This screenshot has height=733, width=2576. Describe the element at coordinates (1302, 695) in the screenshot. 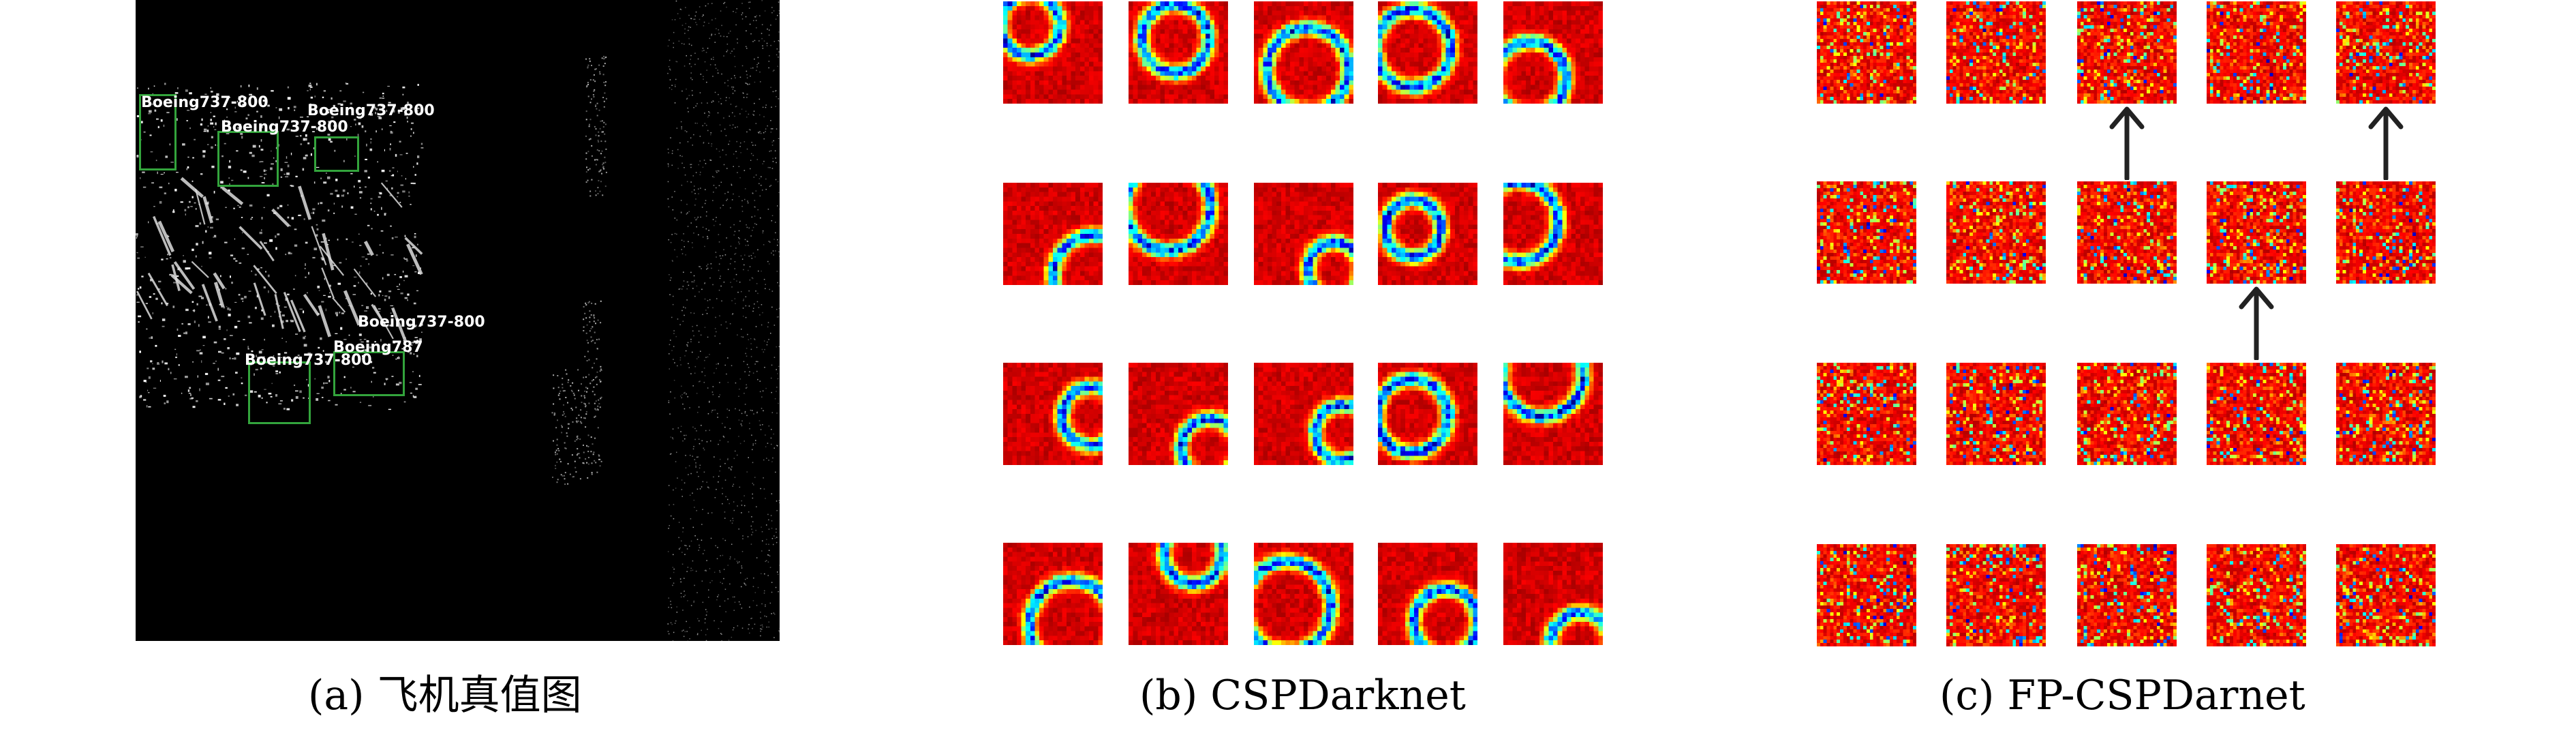

I see `caption-b: (b) CSPDarknet` at that location.